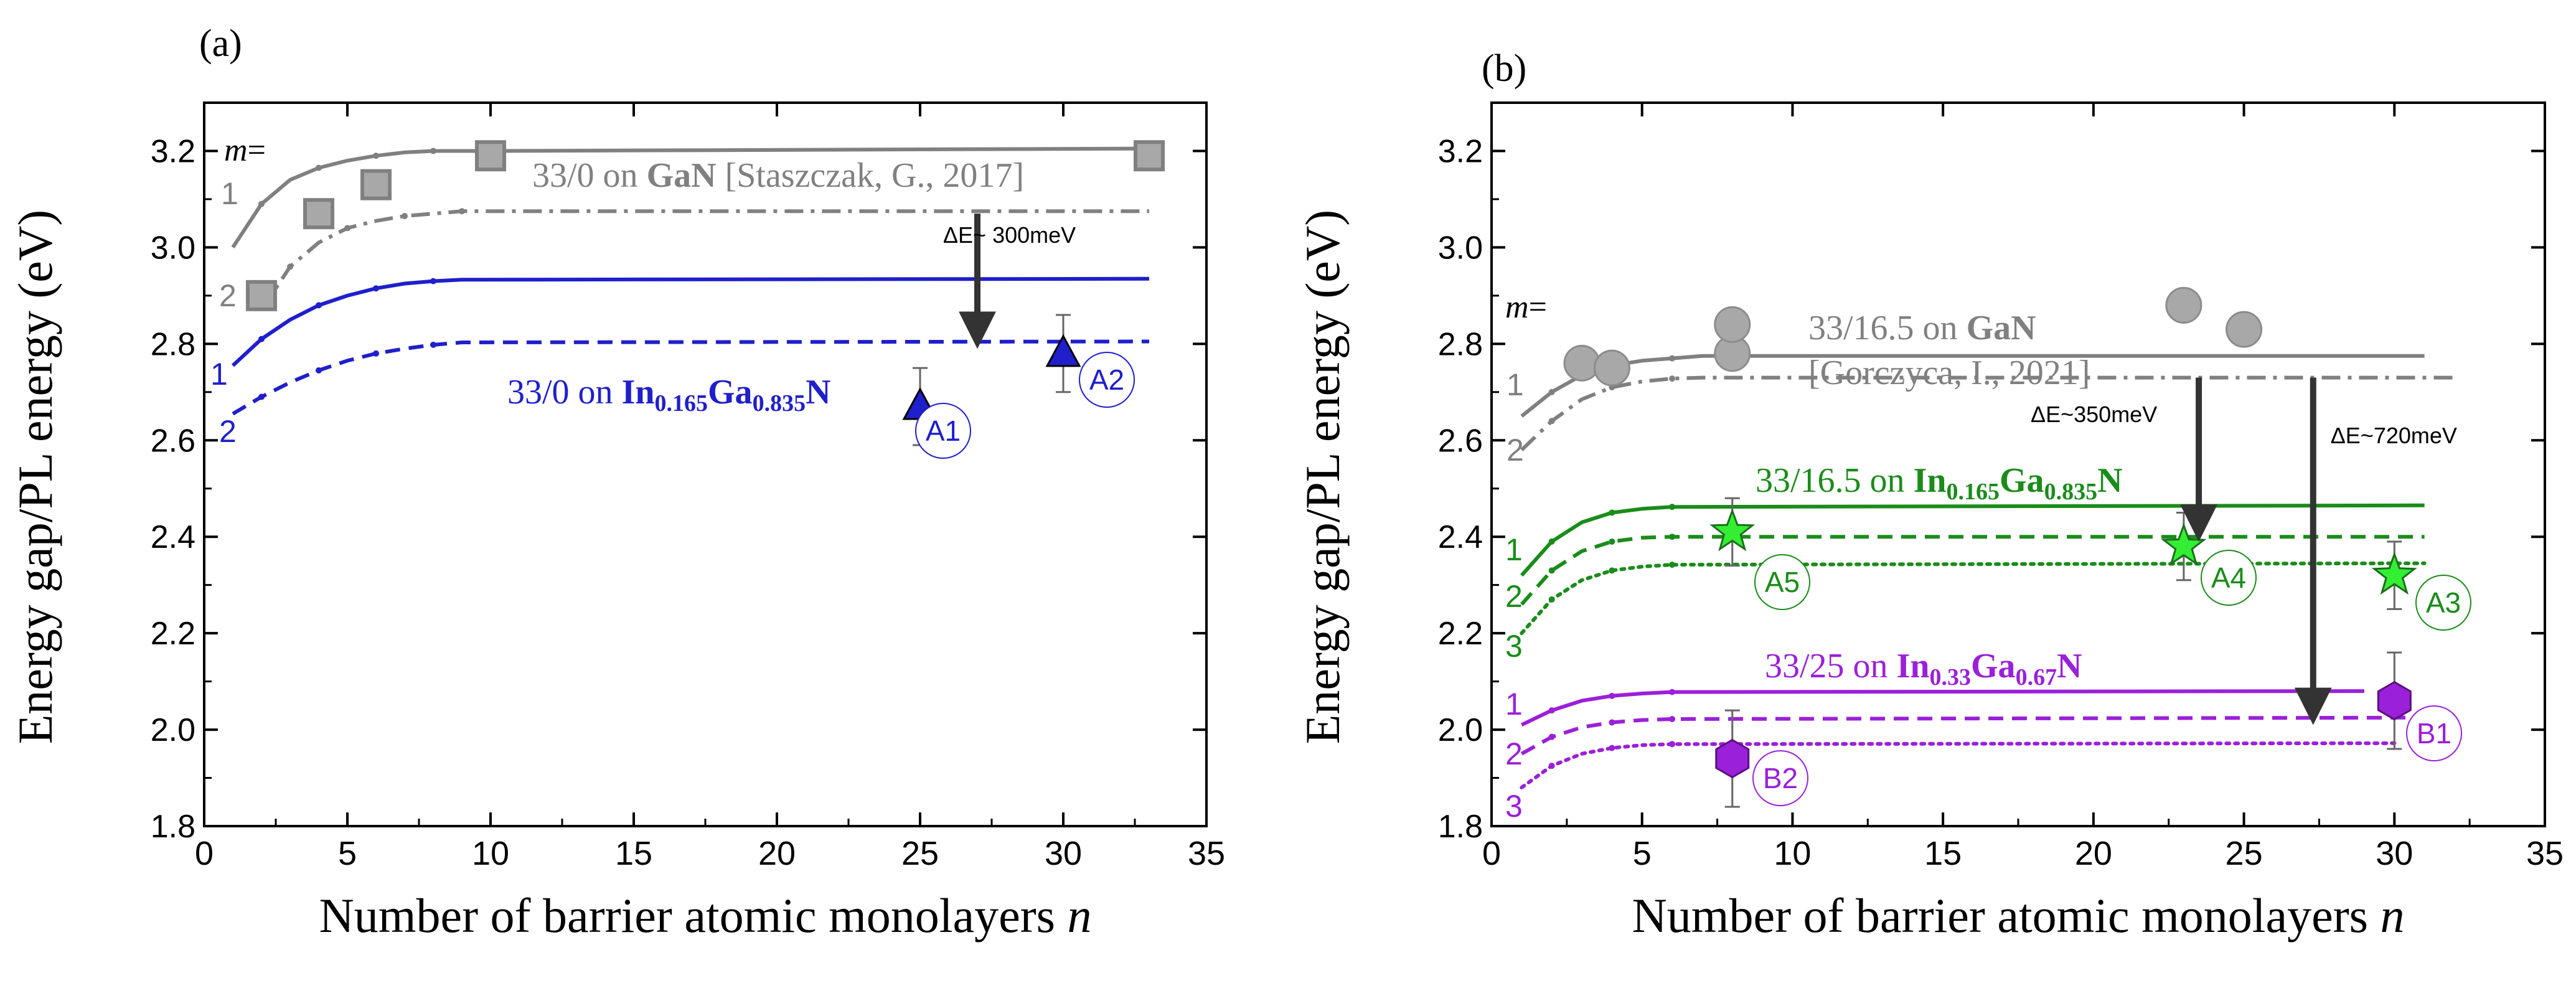 This screenshot has width=2576, height=983. I want to click on y-tick-label: 3.0, so click(173, 248).